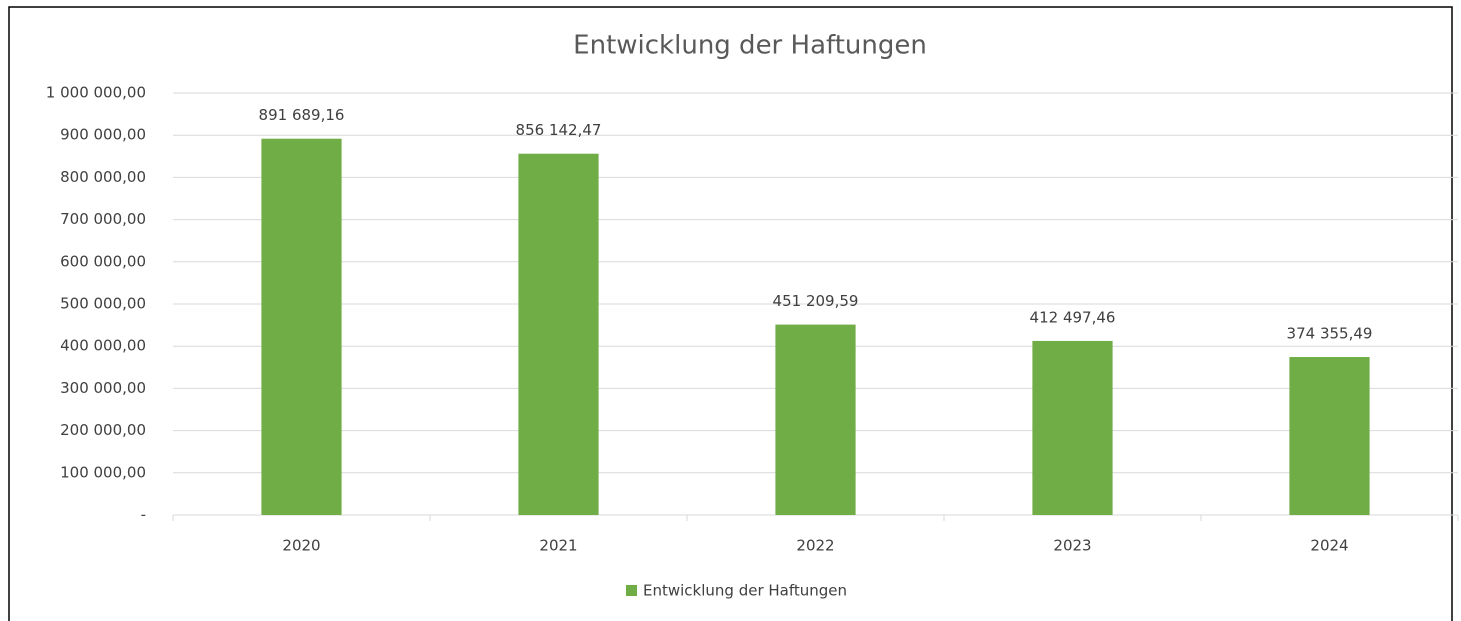  Describe the element at coordinates (302, 115) in the screenshot. I see `data-label: 891 689,16` at that location.